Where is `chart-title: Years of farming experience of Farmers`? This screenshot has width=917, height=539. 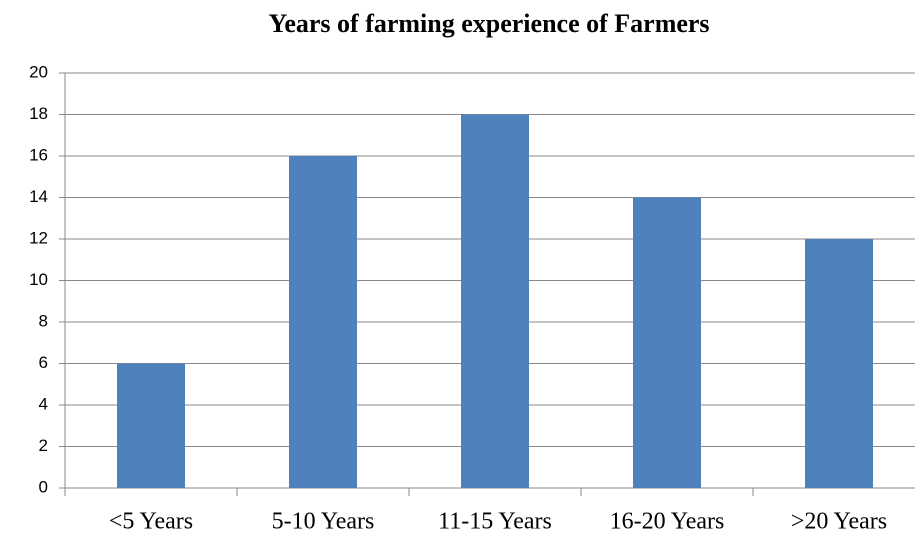
chart-title: Years of farming experience of Farmers is located at coordinates (488, 23).